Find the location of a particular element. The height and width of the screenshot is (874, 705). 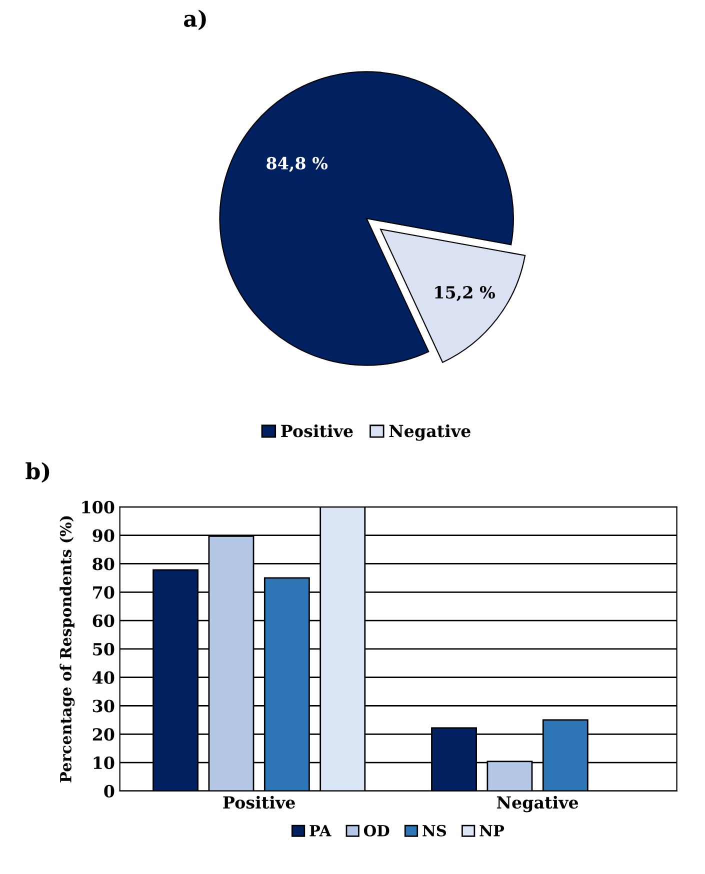

y-tick-label: 50 is located at coordinates (103, 649).